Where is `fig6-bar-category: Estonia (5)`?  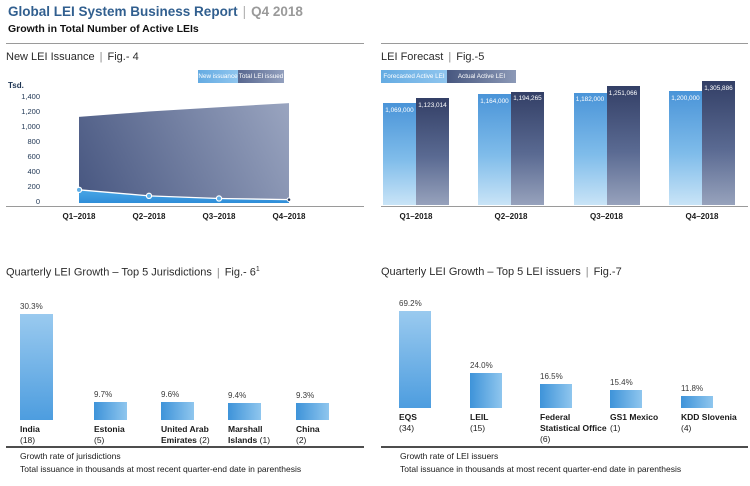
fig6-bar-category: Estonia (5) is located at coordinates (109, 434).